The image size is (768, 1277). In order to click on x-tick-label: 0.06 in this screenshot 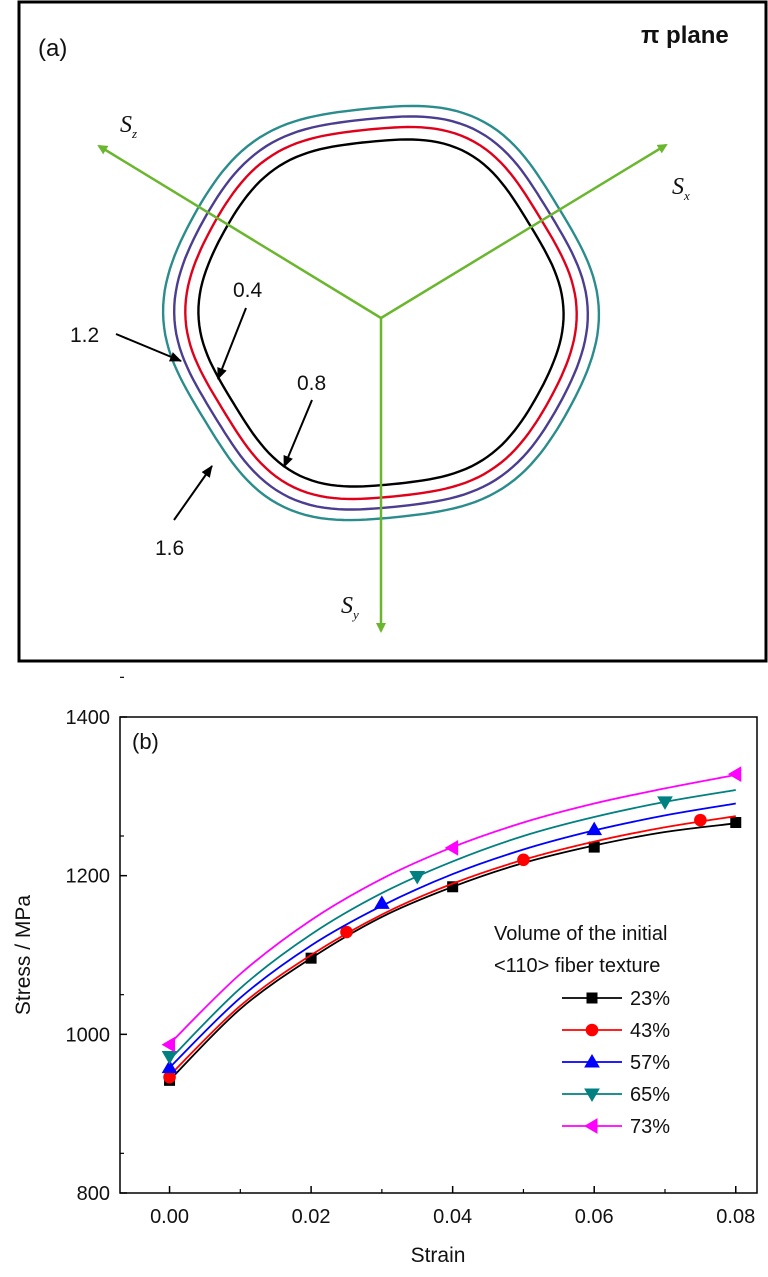, I will do `click(594, 1217)`.